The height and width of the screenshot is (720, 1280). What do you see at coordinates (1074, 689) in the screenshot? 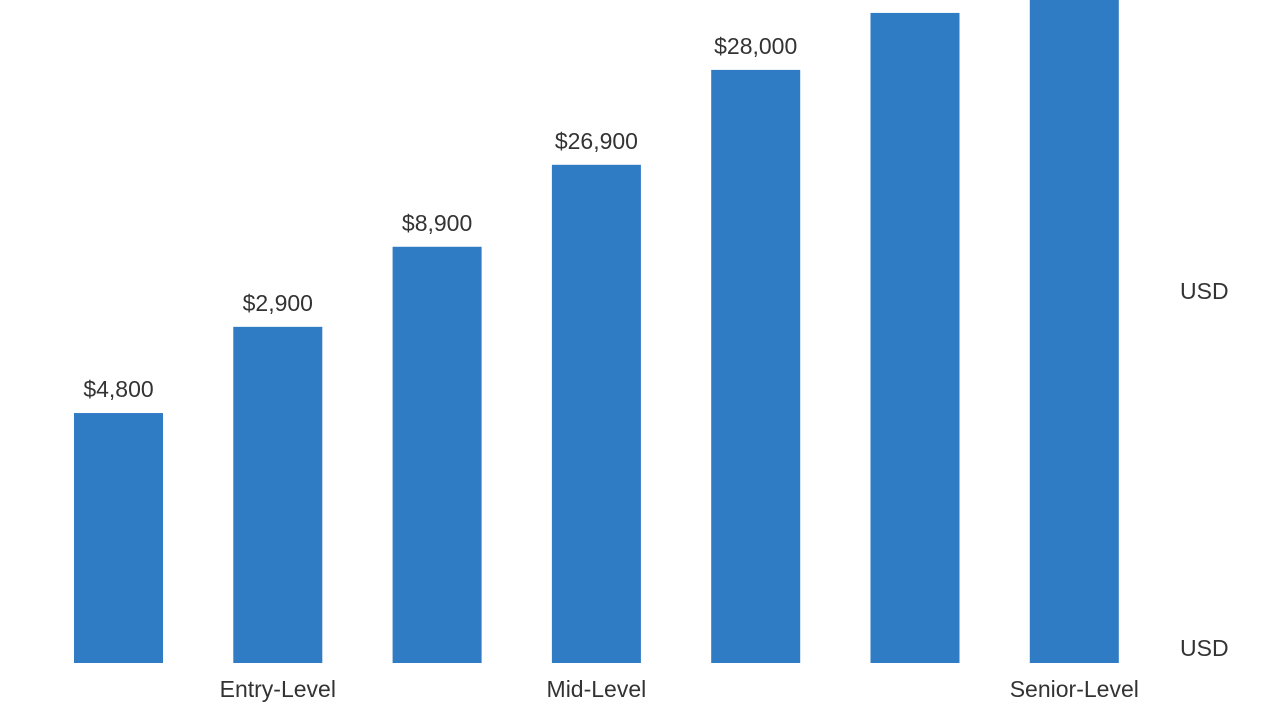
I see `x-tick-label: Senior-Level` at bounding box center [1074, 689].